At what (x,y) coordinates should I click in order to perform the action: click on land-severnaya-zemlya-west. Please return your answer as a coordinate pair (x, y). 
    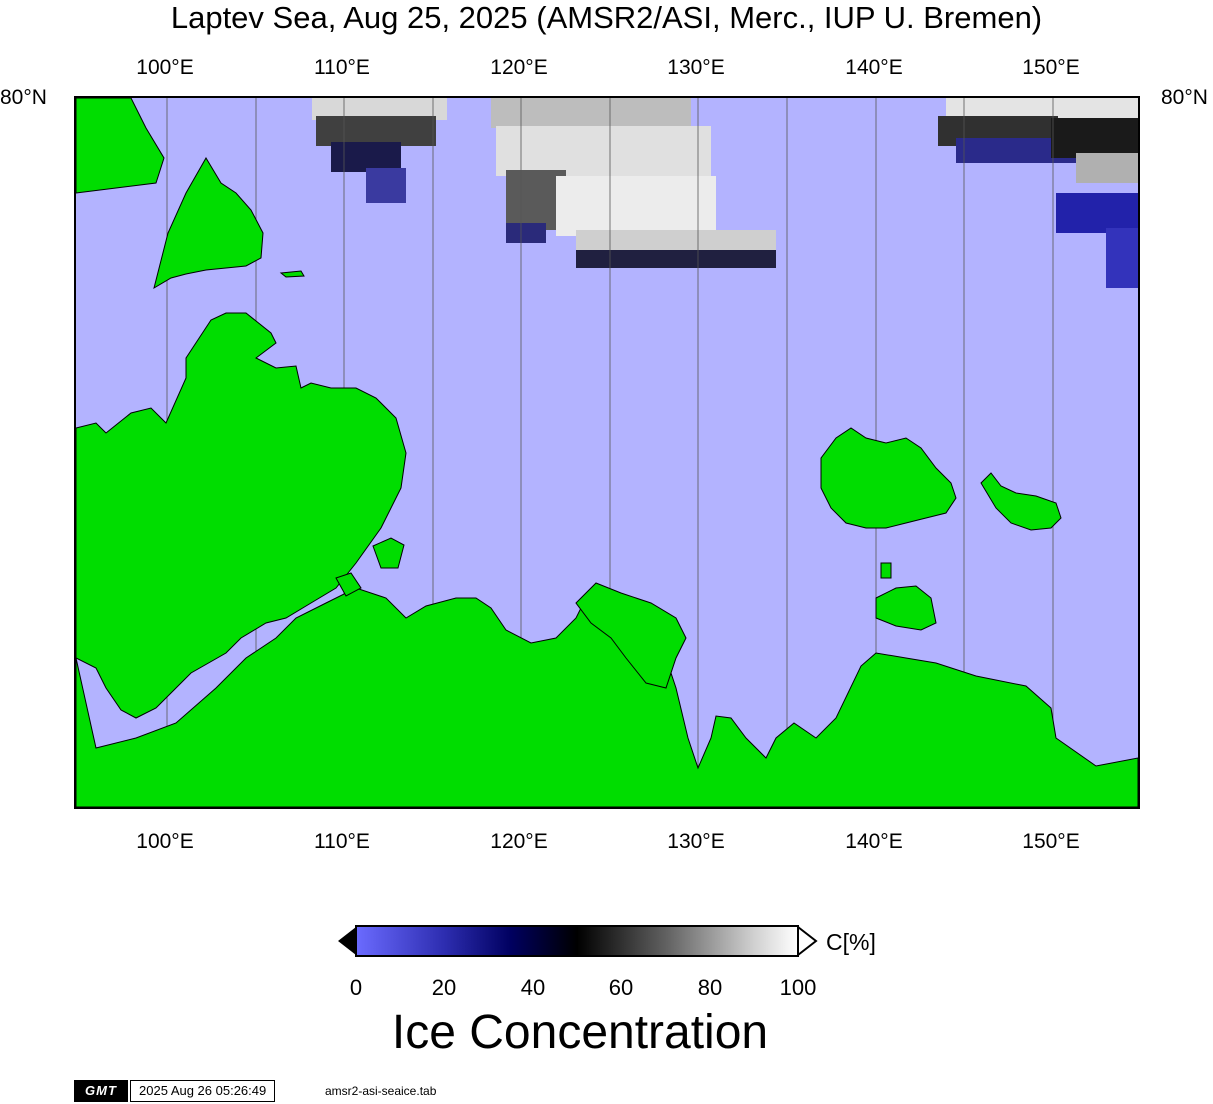
    Looking at the image, I should click on (120, 146).